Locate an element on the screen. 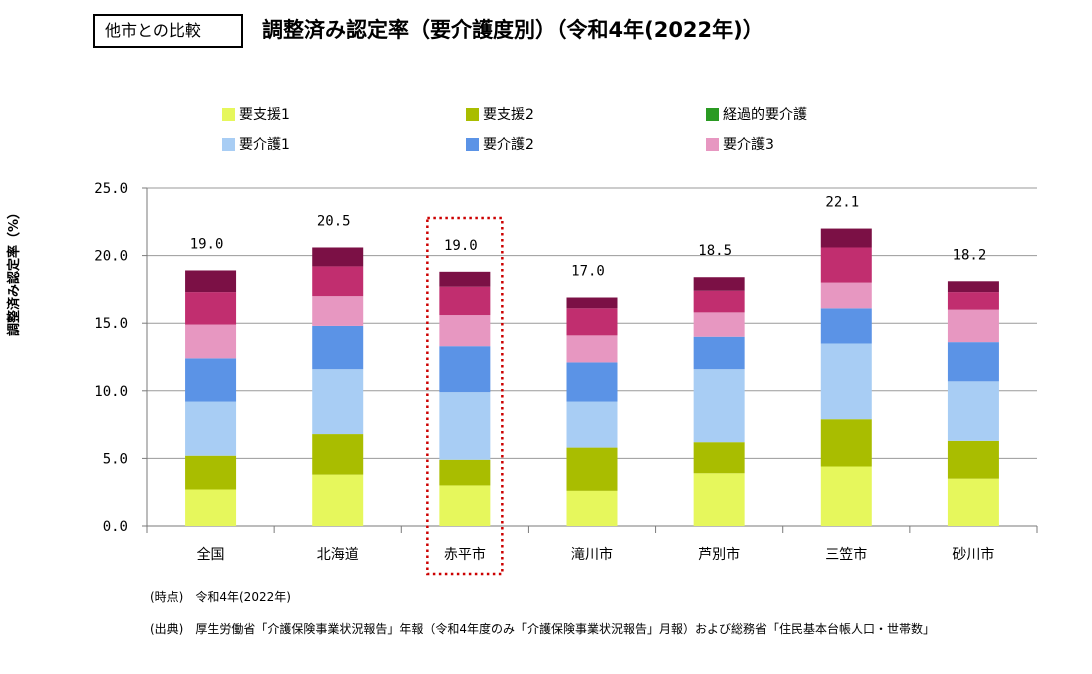 This screenshot has height=674, width=1092. x-category-label: 砂川市 is located at coordinates (973, 554).